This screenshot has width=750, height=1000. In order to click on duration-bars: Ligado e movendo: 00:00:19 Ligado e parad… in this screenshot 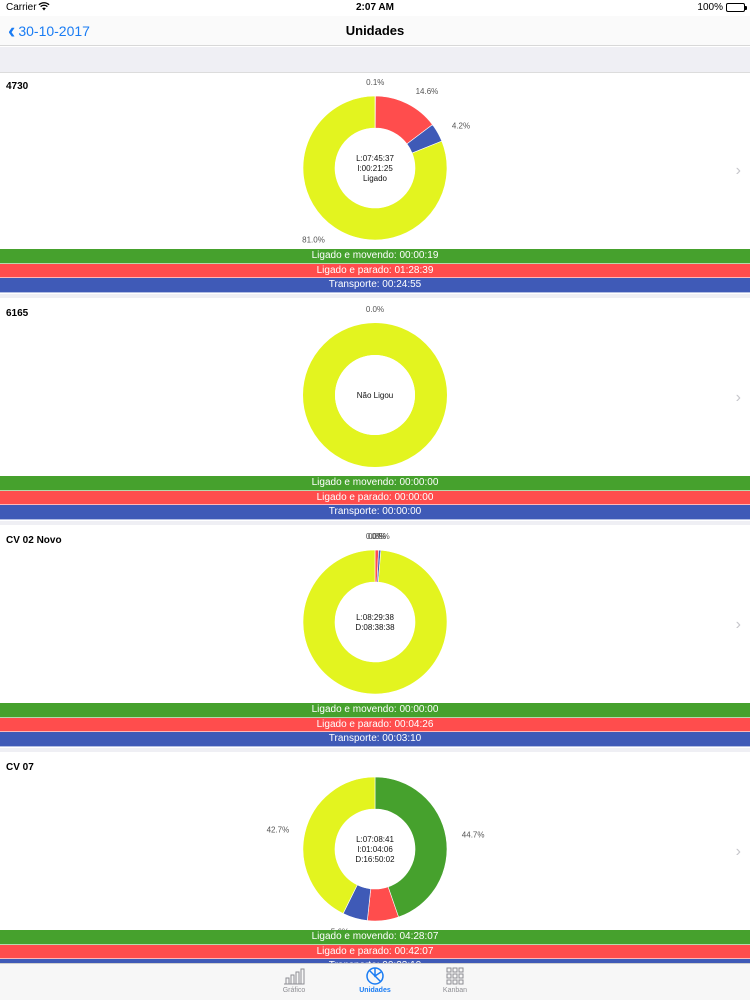, I will do `click(375, 271)`.